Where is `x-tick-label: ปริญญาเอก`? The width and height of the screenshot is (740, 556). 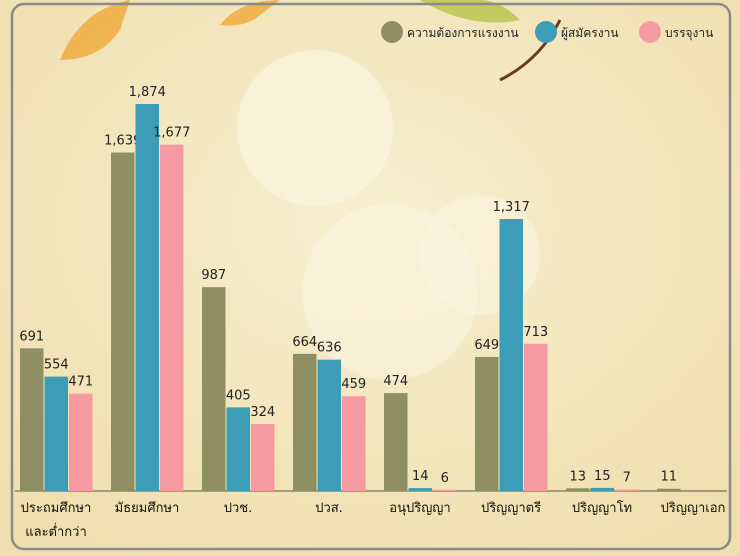 x-tick-label: ปริญญาเอก is located at coordinates (693, 508).